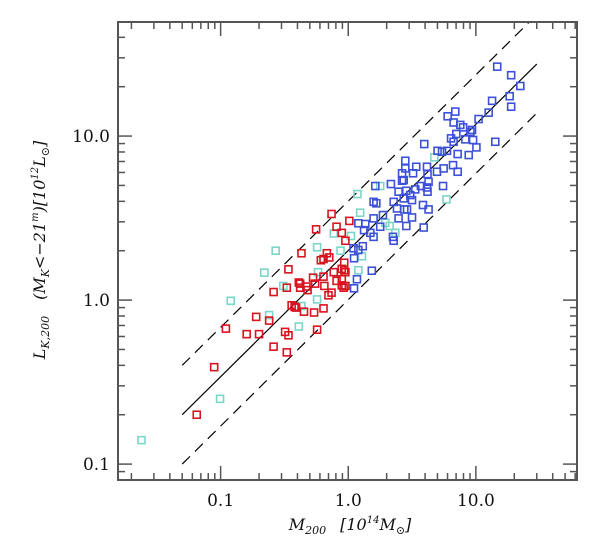  I want to click on x-tick-label: 10.0, so click(476, 501).